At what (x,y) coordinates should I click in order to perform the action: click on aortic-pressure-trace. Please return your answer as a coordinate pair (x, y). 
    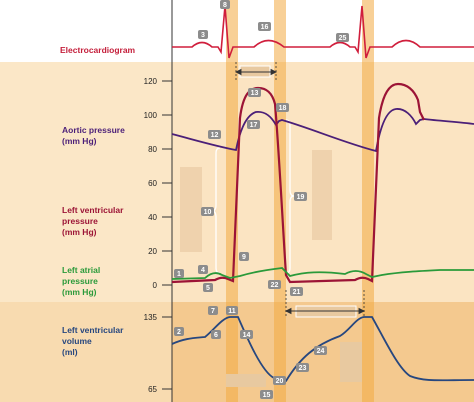
    Looking at the image, I should click on (322, 130).